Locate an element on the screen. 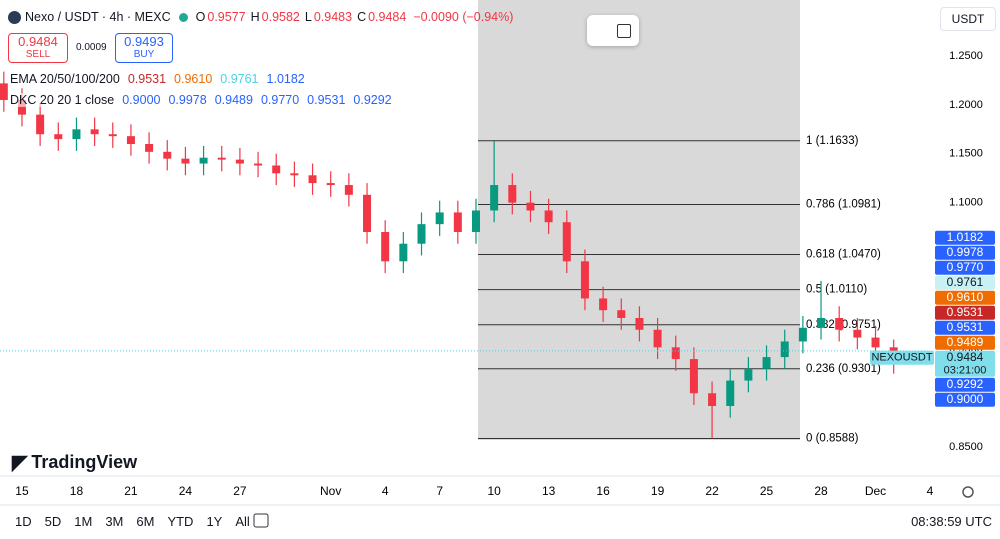 This screenshot has width=1000, height=539. logo-text: TradingView is located at coordinates (84, 462).